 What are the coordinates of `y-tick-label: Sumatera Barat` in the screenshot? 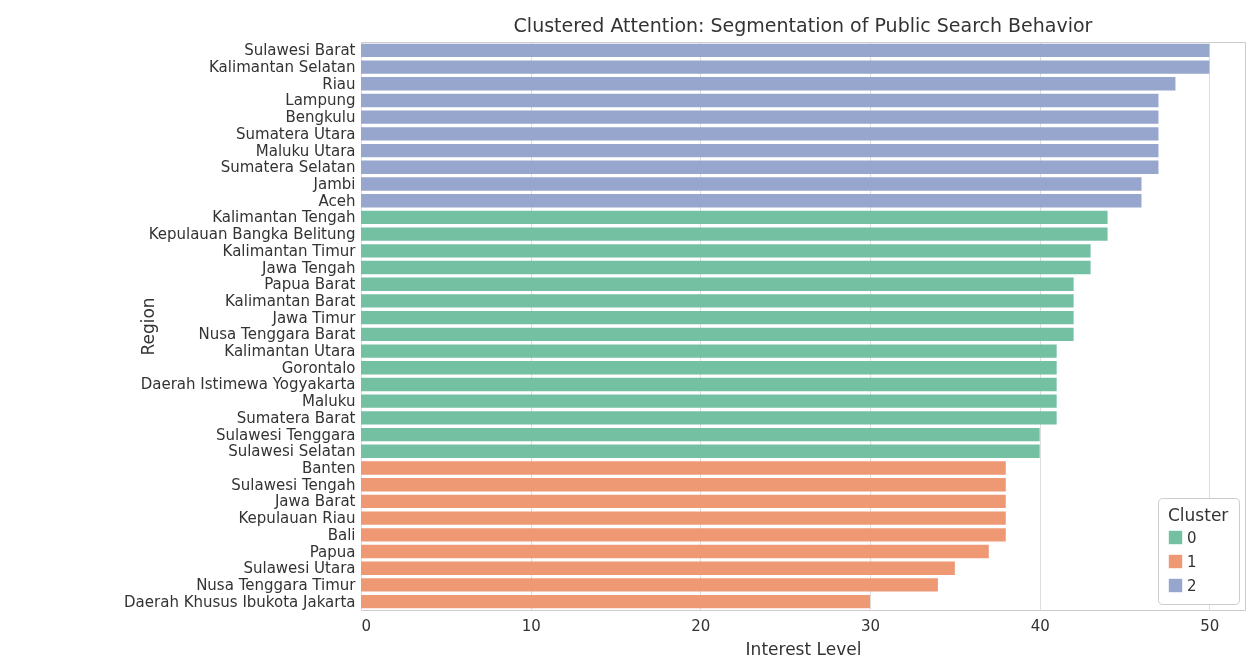 It's located at (296, 417).